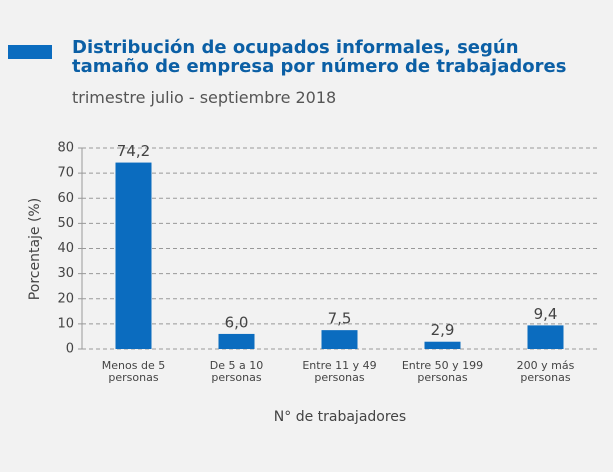 This screenshot has height=472, width=613. I want to click on y-tick-label: 70, so click(65, 173).